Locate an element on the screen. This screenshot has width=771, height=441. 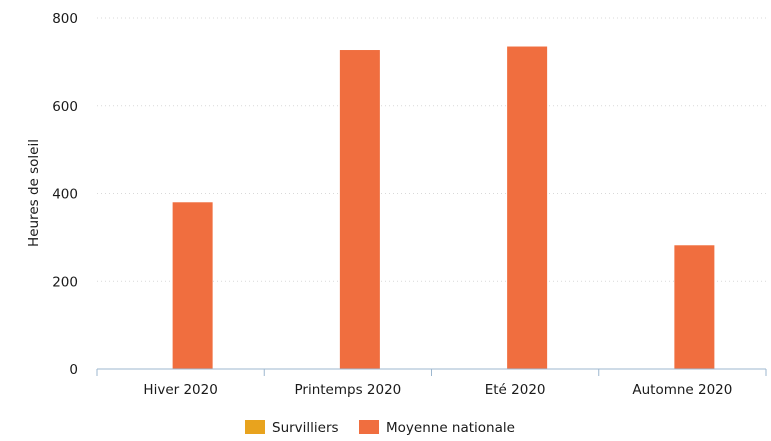
x-tick-label: Automne 2020 is located at coordinates (682, 390).